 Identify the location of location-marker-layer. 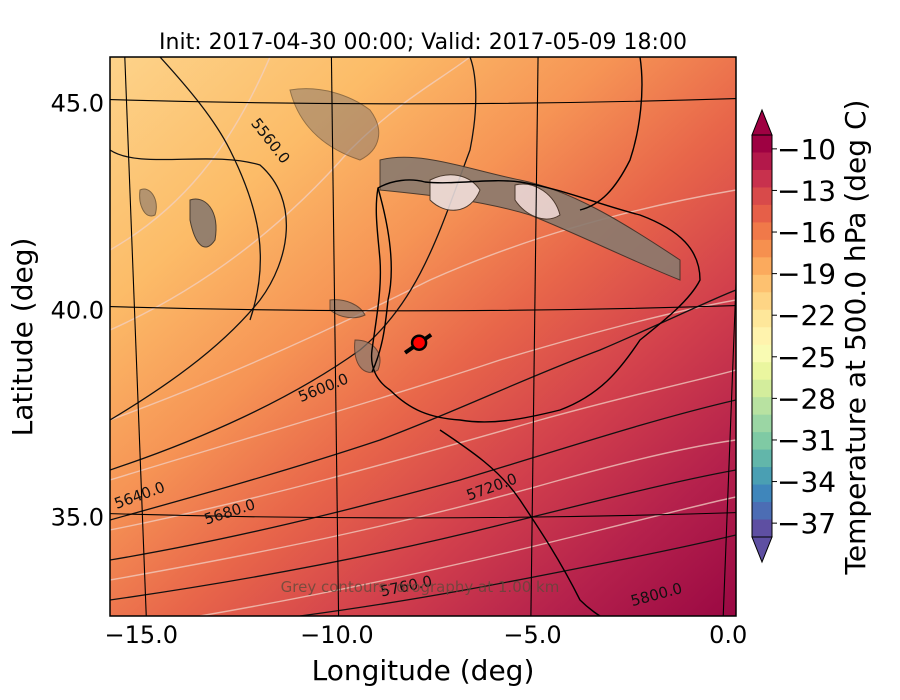
(418, 344).